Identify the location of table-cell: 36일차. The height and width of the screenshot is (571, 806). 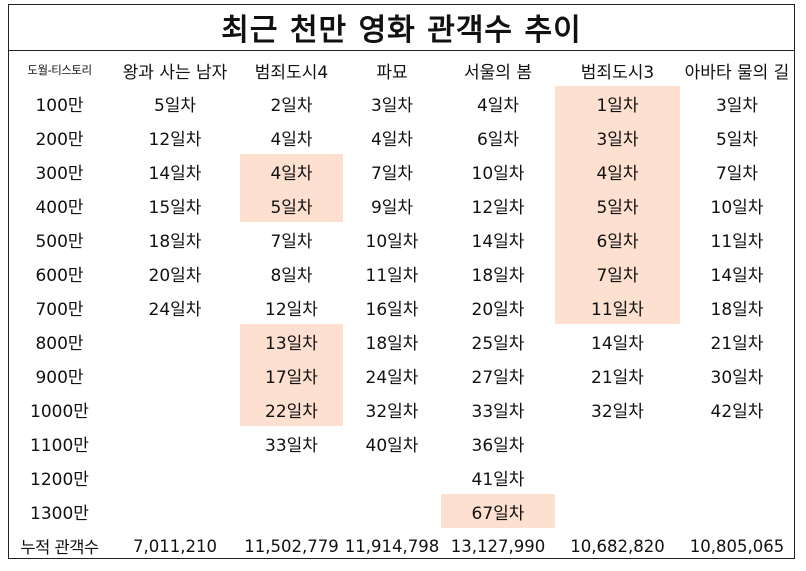
(498, 445).